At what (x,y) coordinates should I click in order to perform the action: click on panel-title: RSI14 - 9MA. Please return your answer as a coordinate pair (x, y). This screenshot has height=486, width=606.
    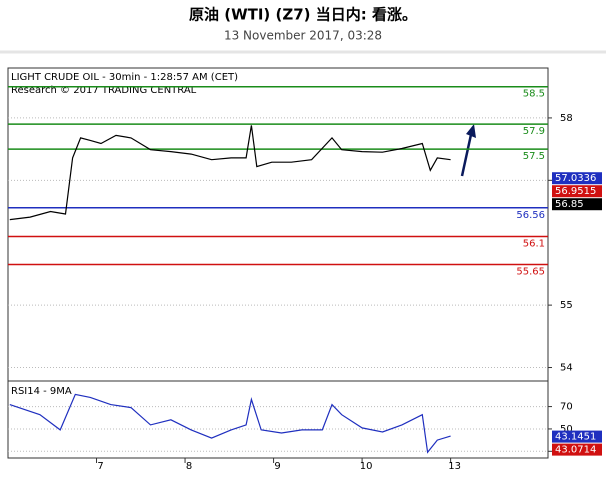
    Looking at the image, I should click on (41, 391).